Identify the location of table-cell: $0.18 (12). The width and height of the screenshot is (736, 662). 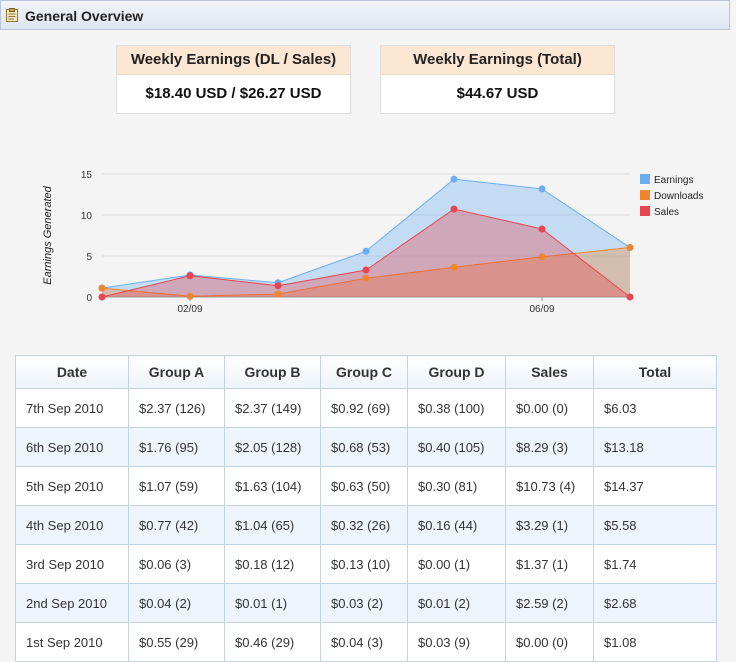
(272, 564).